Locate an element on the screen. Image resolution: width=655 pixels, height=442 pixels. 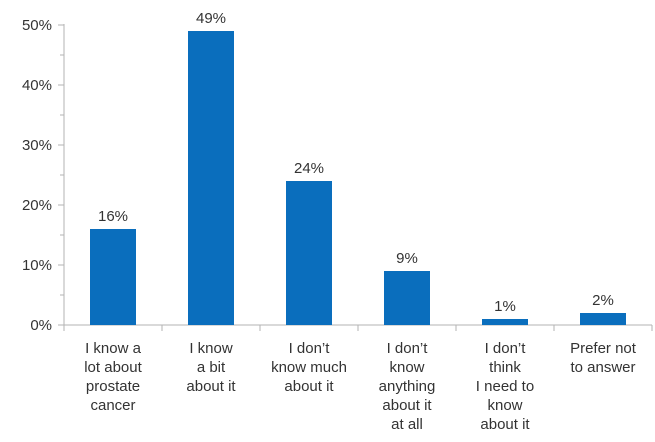
category-label-line: I need to is located at coordinates (505, 386).